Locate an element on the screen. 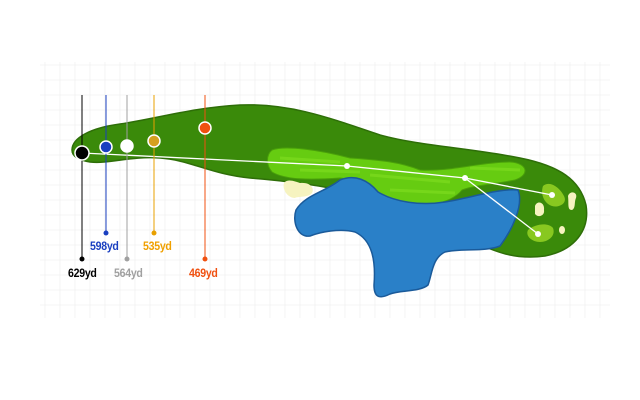  route-line-alt is located at coordinates (501, 206).